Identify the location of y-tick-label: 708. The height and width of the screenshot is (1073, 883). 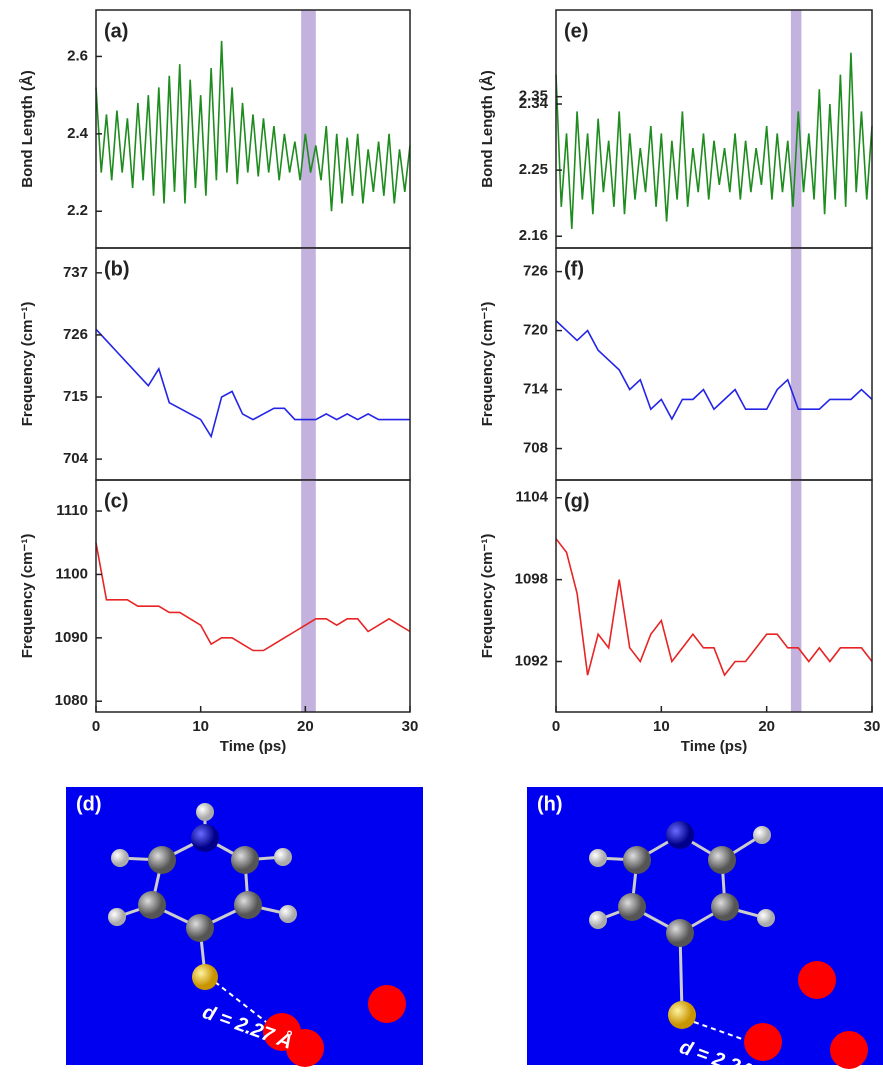
(535, 448).